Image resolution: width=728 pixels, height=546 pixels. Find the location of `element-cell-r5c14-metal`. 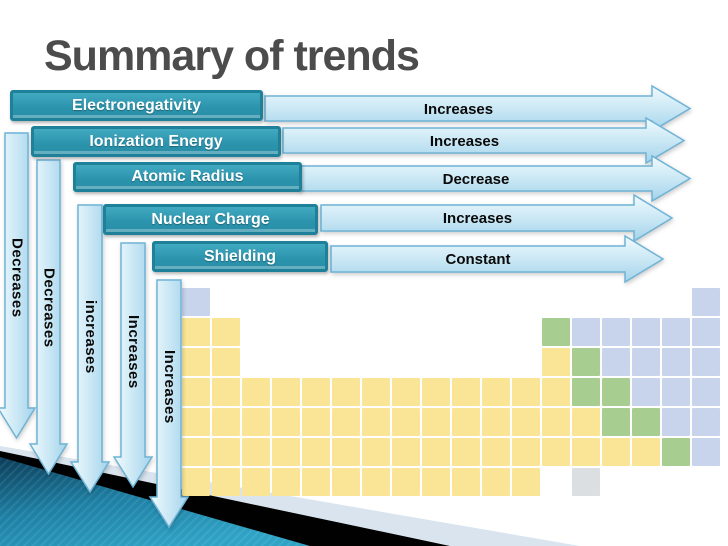

element-cell-r5c14-metal is located at coordinates (586, 422).